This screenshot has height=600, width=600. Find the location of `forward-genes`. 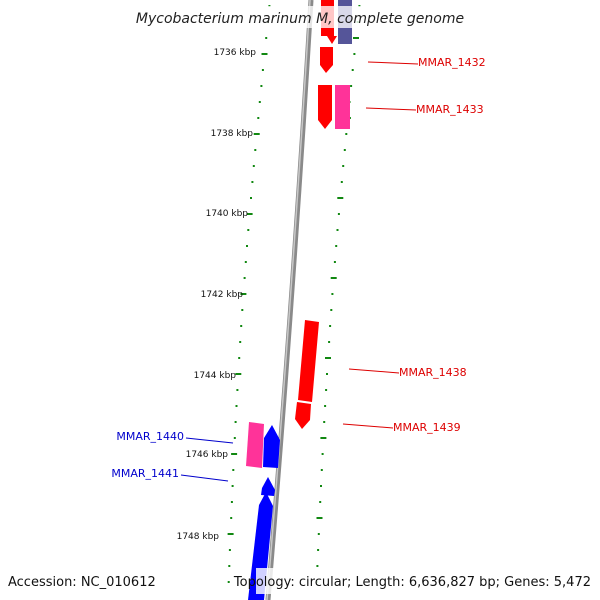

forward-genes is located at coordinates (323, 214).